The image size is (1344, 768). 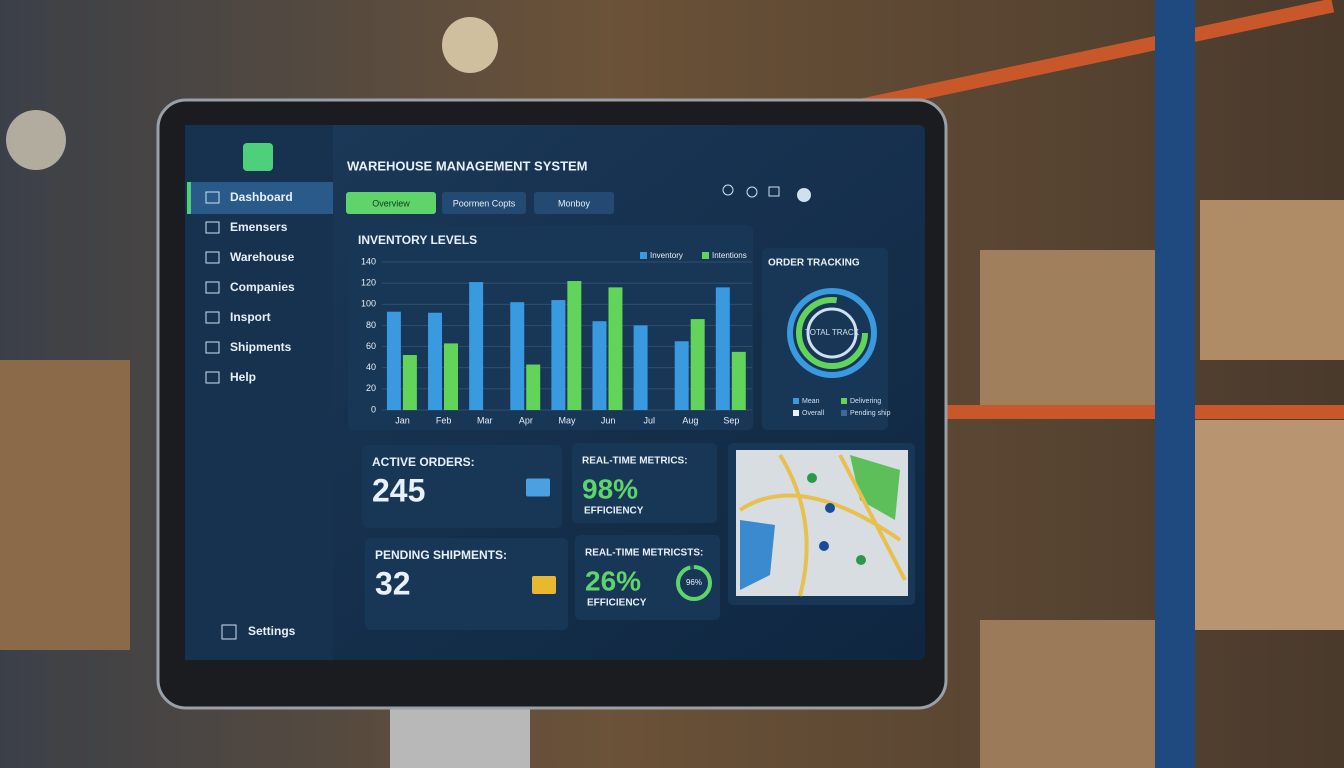 What do you see at coordinates (467, 165) in the screenshot?
I see `app-title: WAREHOUSE MANAGEMENT SYSTEM` at bounding box center [467, 165].